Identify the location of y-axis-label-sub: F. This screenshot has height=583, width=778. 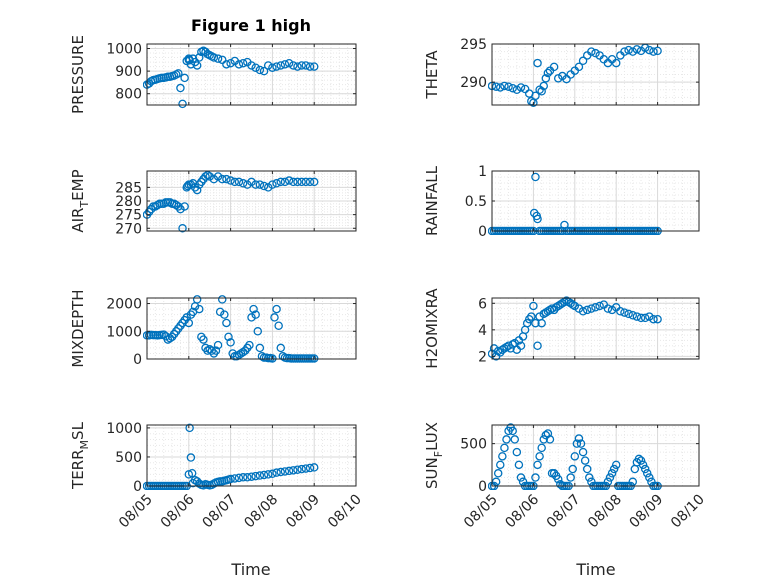
(438, 454).